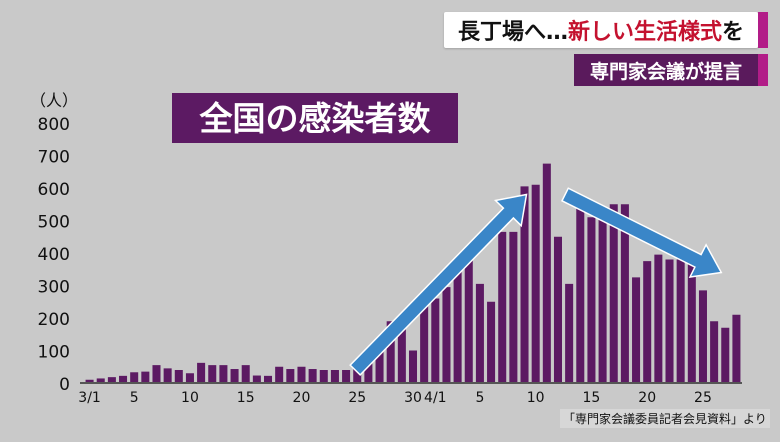  I want to click on y-tick-label: 100, so click(54, 353).